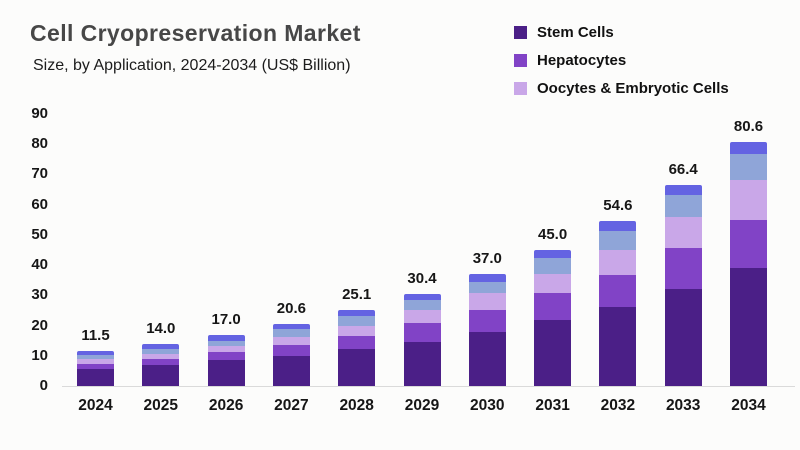 The width and height of the screenshot is (800, 450). I want to click on legend-item-hepatocytes: Hepatocytes, so click(621, 60).